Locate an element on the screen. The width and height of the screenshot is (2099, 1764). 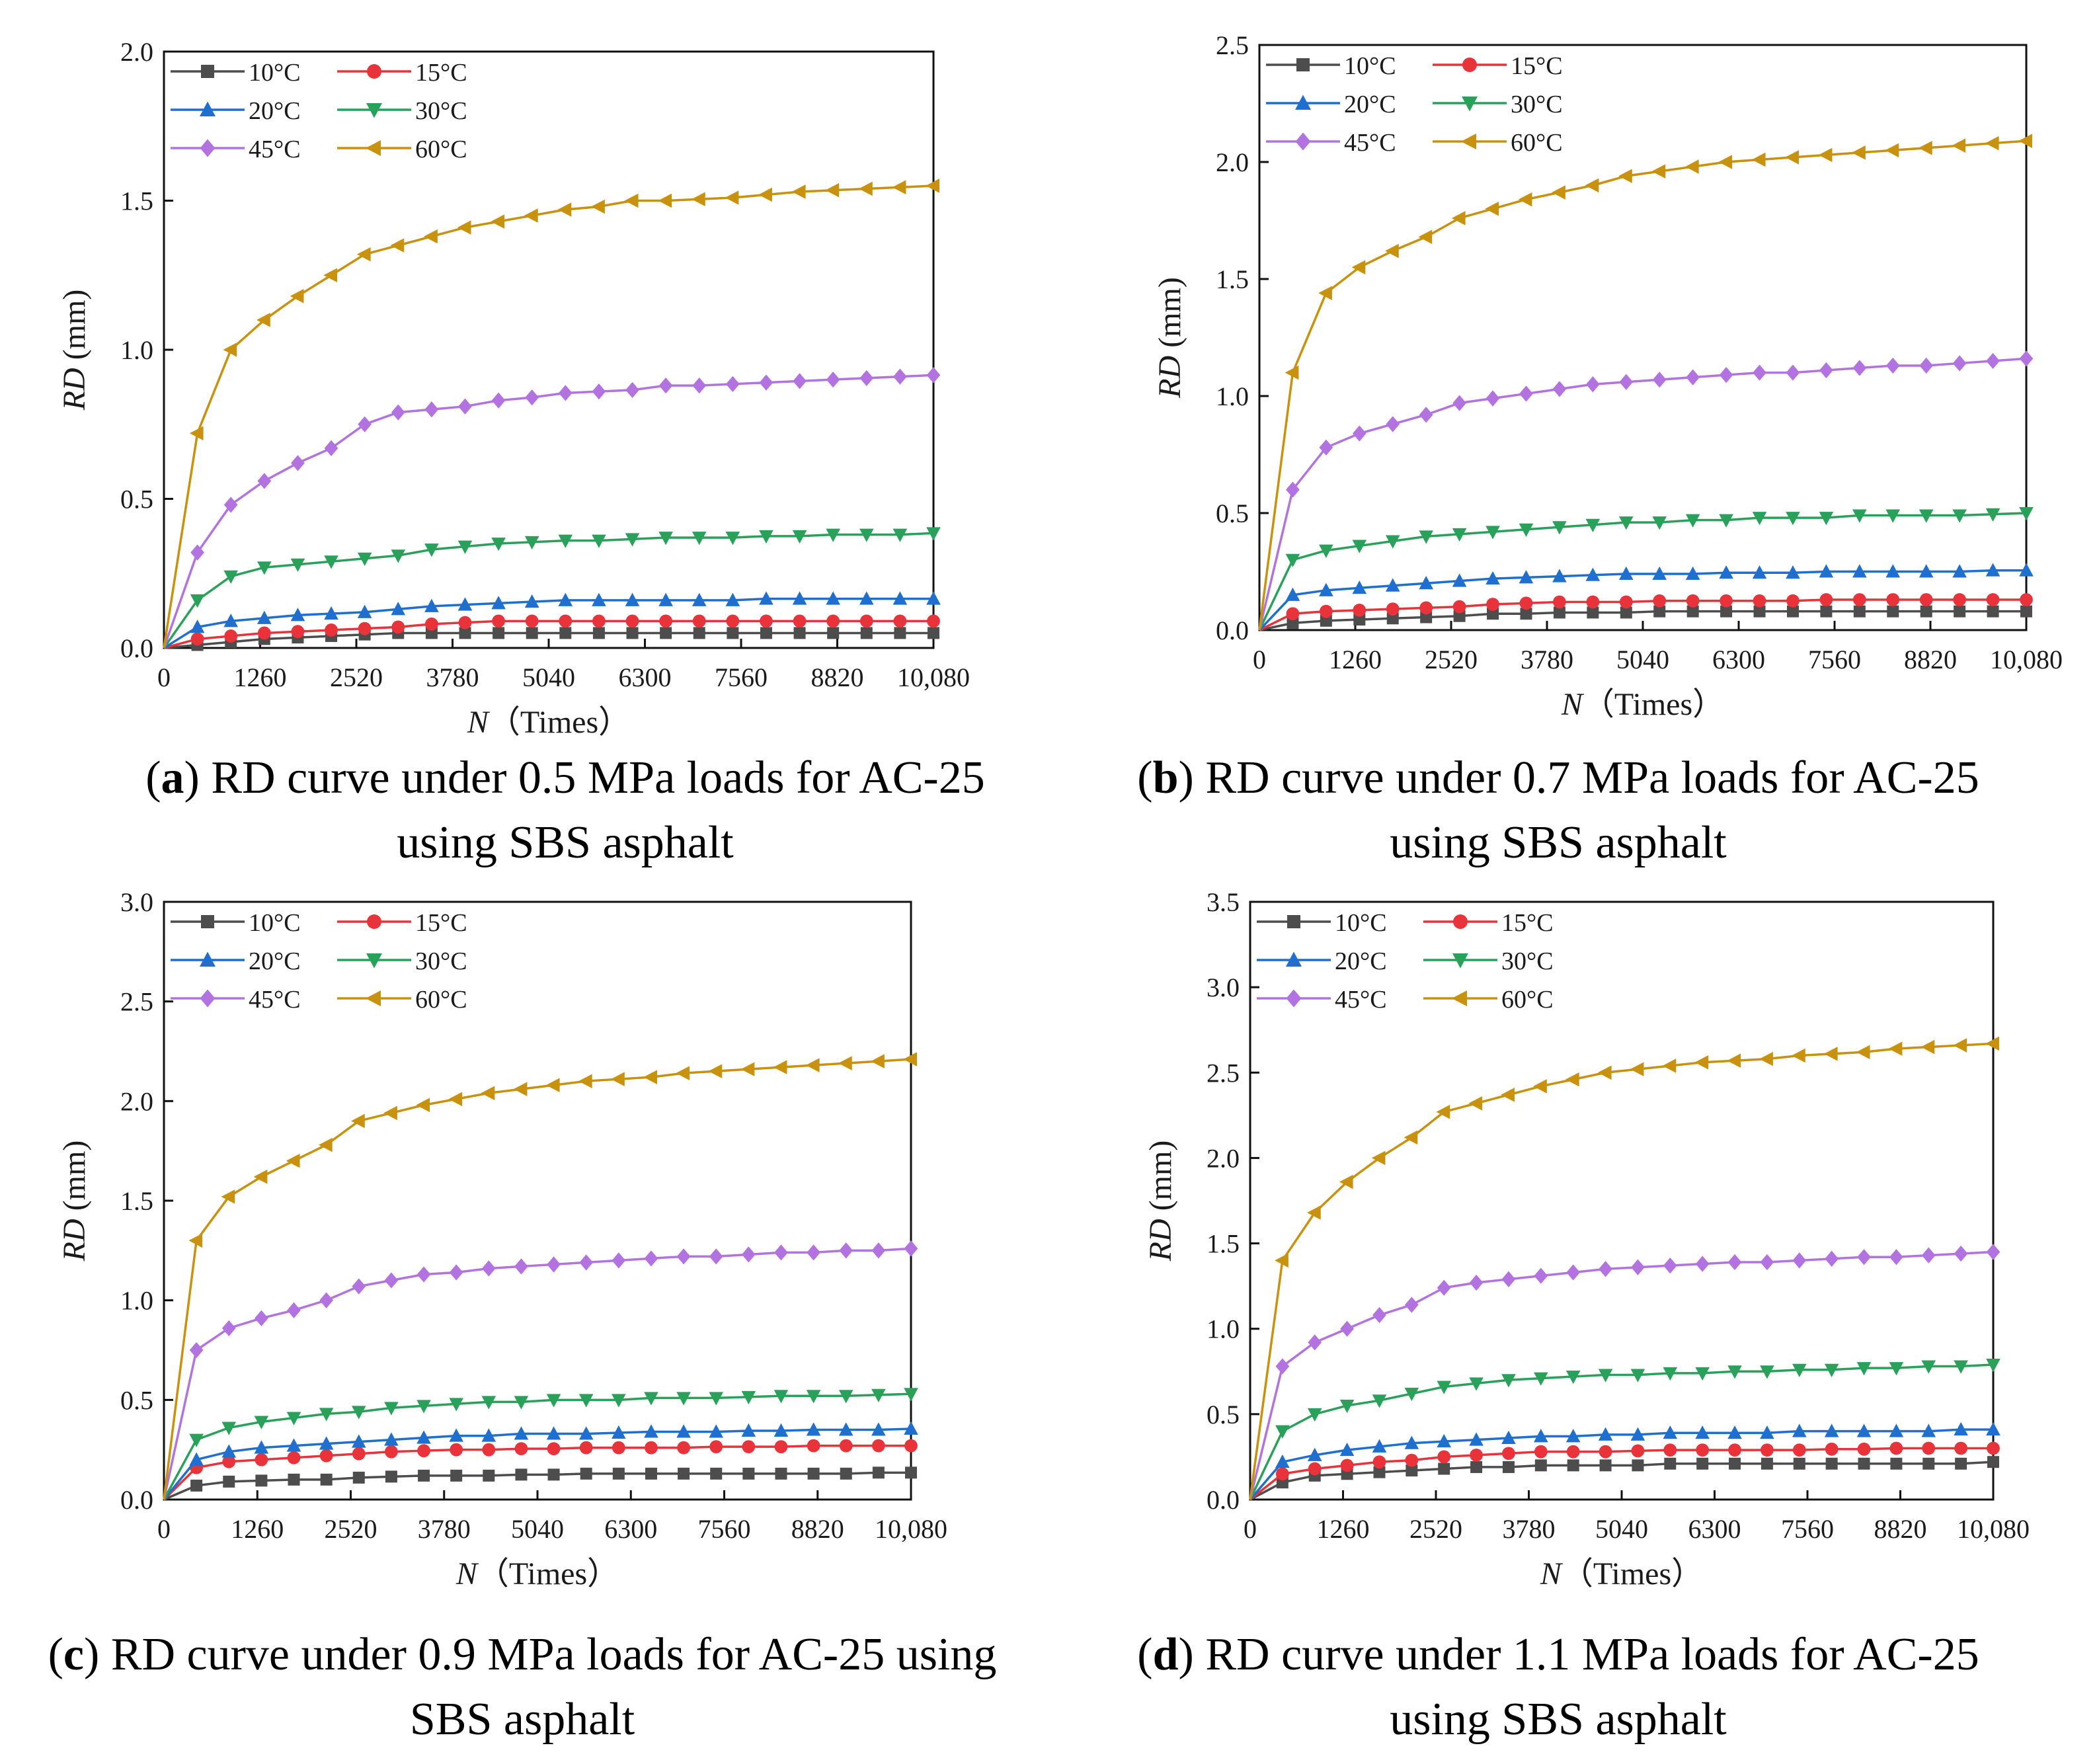
y-axis-label-var: RD is located at coordinates (1160, 1240).